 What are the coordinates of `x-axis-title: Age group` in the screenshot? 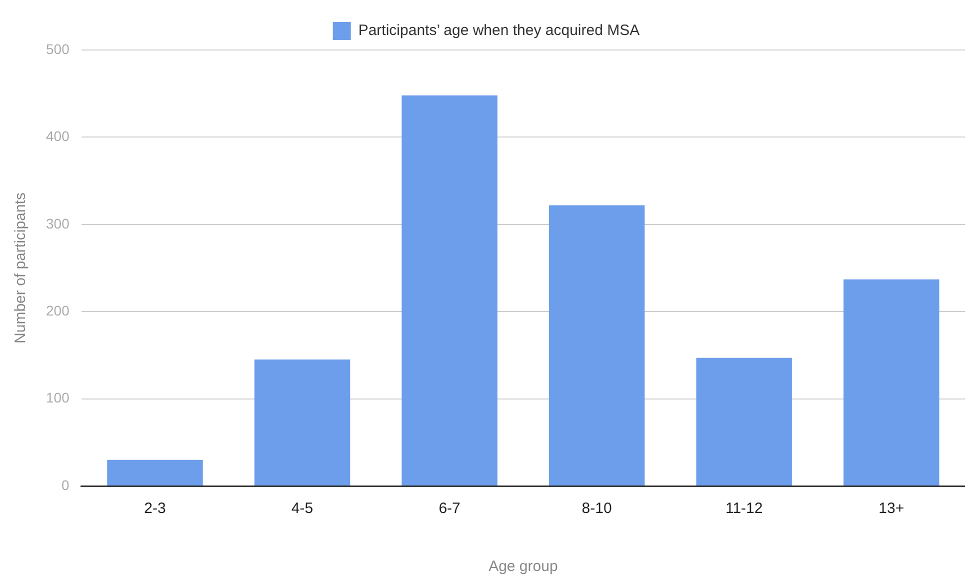 It's located at (523, 567).